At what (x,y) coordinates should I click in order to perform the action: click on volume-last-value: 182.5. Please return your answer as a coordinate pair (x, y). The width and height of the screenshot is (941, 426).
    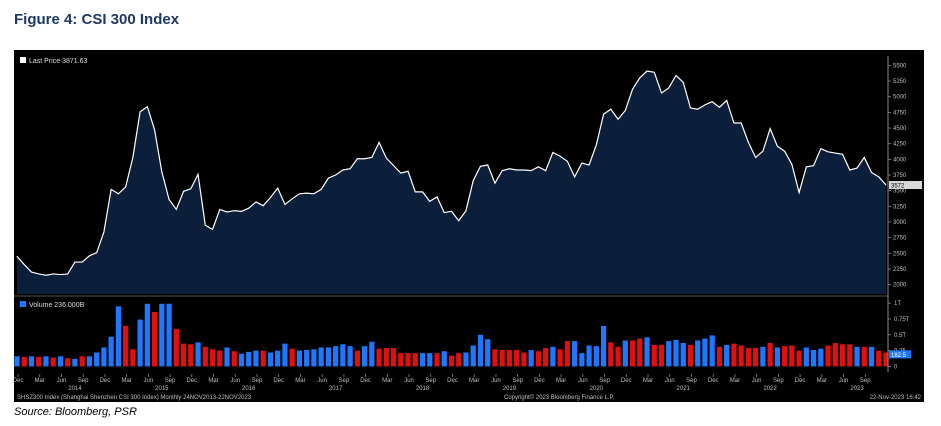
    Looking at the image, I should click on (899, 356).